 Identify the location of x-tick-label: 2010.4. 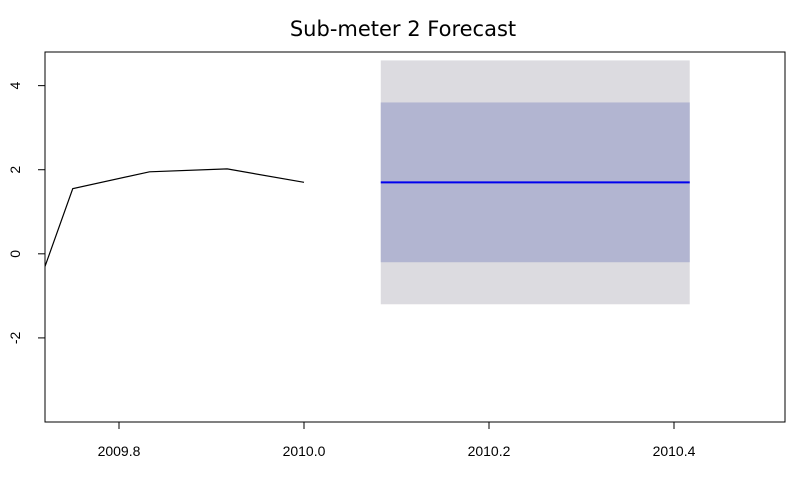
(674, 451).